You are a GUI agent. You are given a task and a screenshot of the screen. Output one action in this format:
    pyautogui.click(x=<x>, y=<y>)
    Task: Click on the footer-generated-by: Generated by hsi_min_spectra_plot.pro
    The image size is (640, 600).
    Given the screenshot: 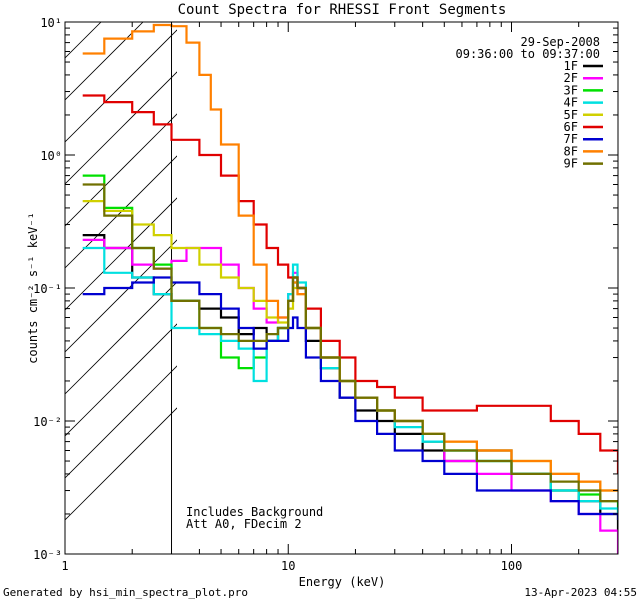 What is the action you would take?
    pyautogui.click(x=125, y=592)
    